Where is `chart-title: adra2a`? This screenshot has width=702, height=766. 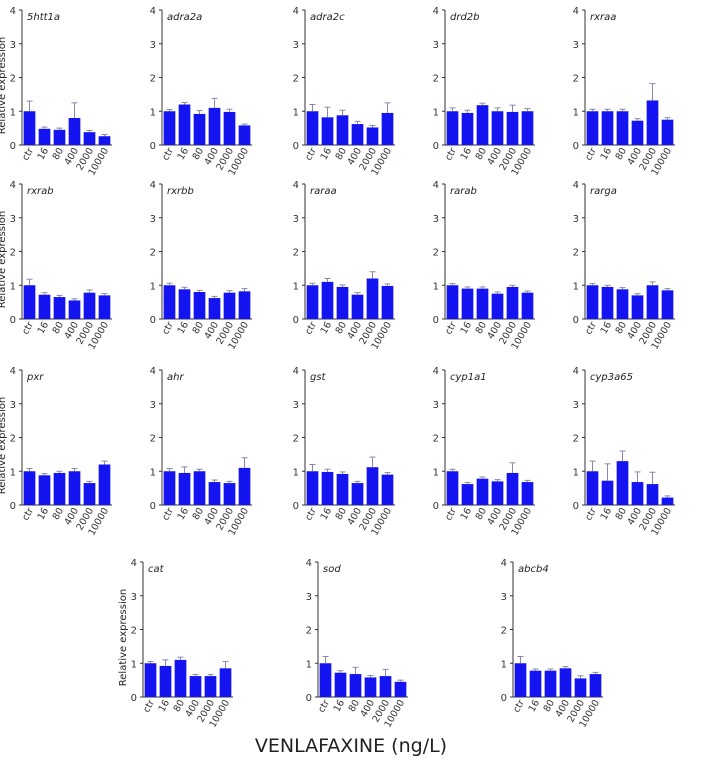
chart-title: adra2a is located at coordinates (184, 17).